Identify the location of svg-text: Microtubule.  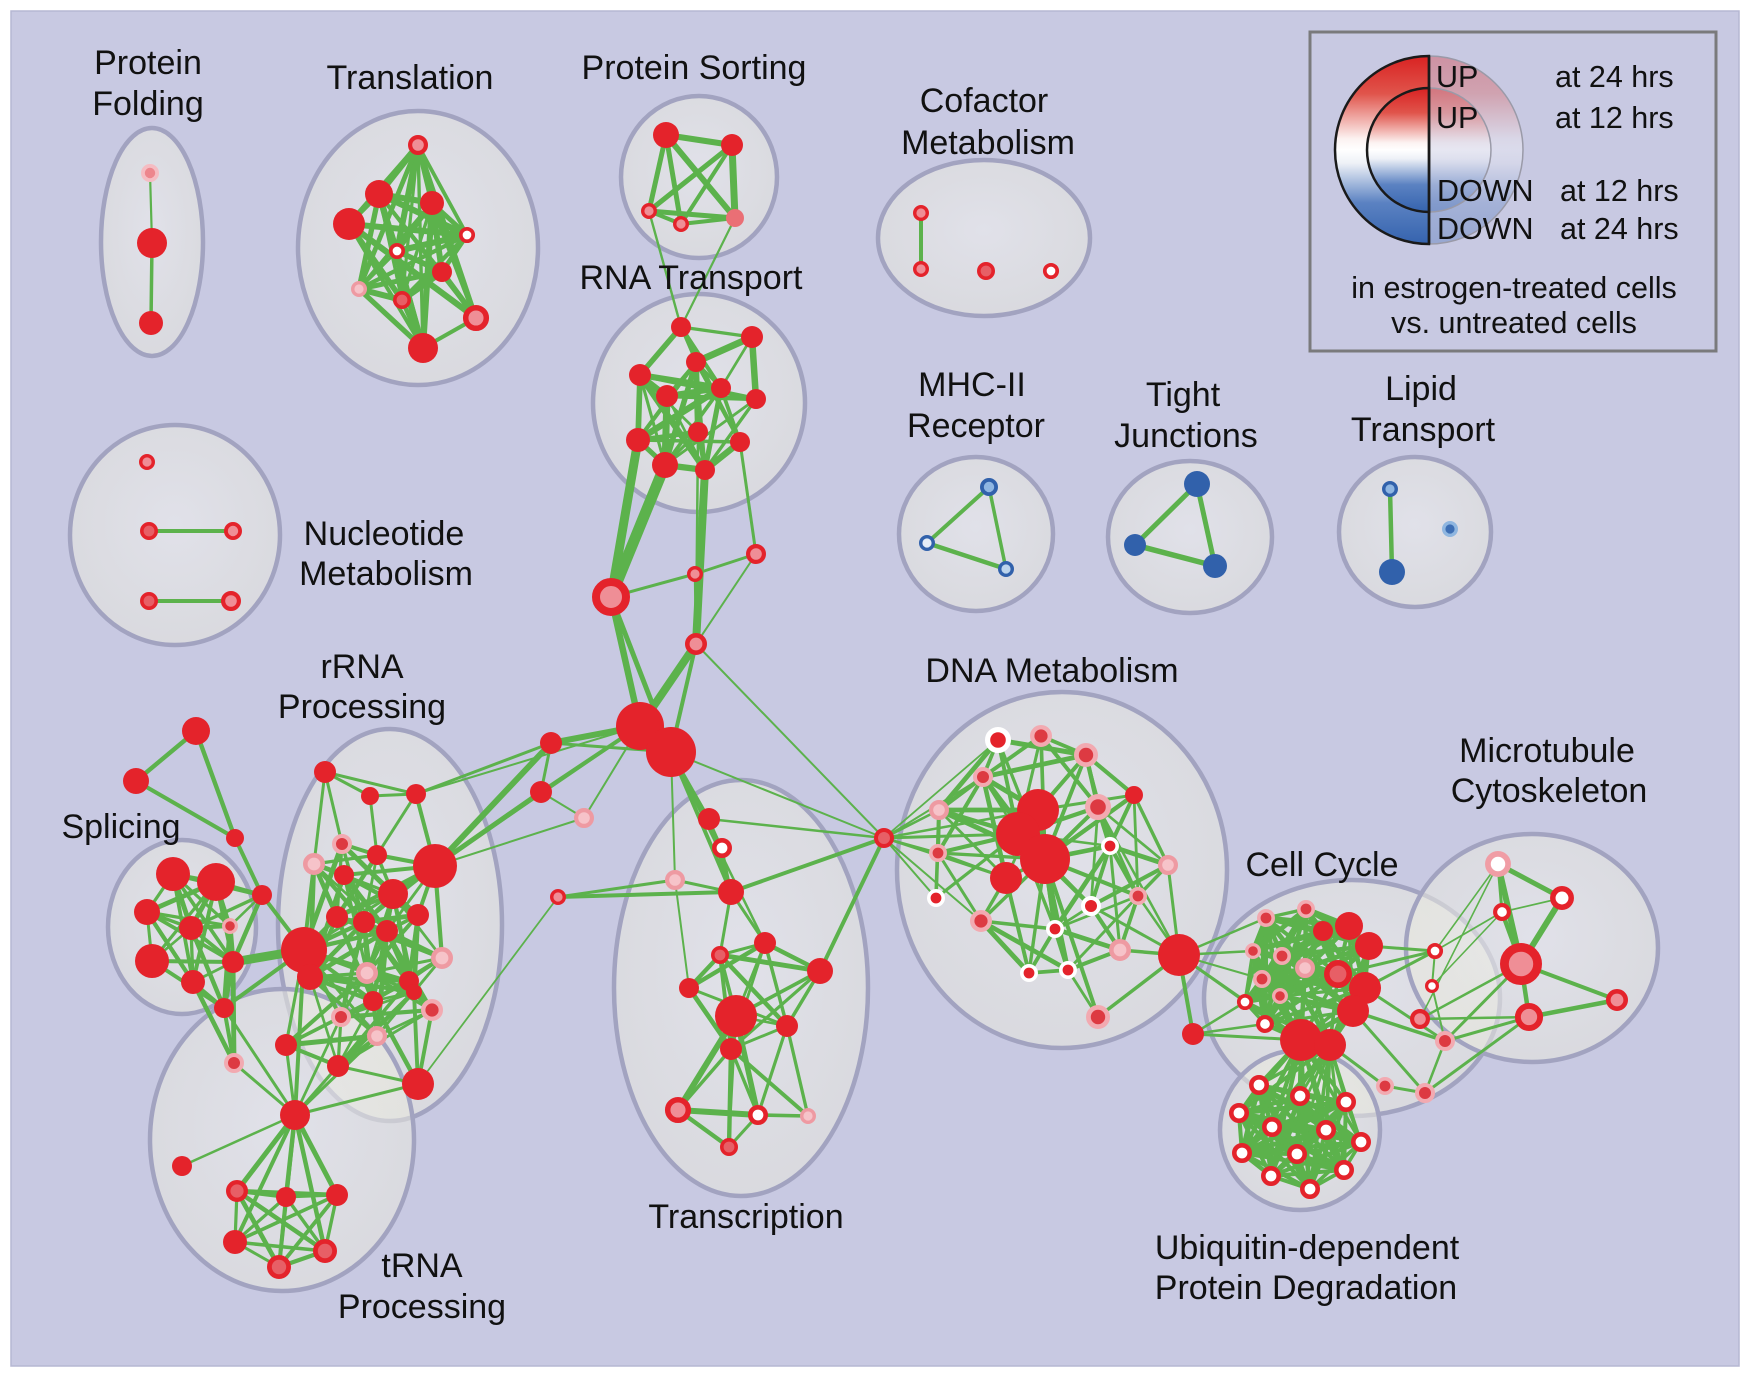
(1547, 751).